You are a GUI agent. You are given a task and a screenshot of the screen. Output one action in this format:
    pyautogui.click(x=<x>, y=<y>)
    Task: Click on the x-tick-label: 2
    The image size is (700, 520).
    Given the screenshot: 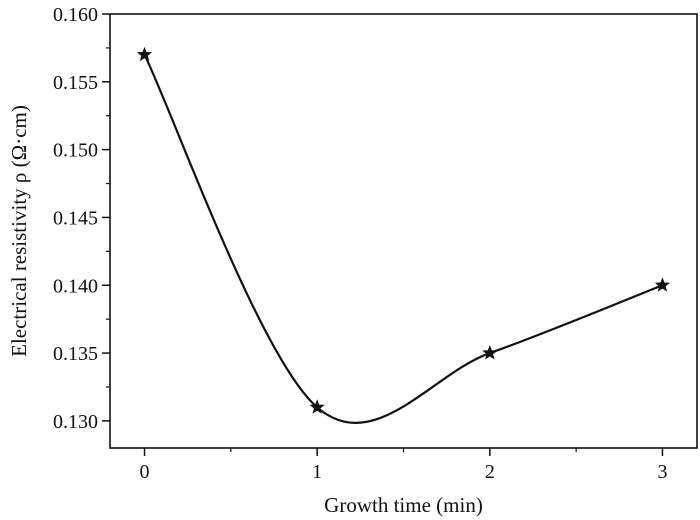 What is the action you would take?
    pyautogui.click(x=490, y=472)
    